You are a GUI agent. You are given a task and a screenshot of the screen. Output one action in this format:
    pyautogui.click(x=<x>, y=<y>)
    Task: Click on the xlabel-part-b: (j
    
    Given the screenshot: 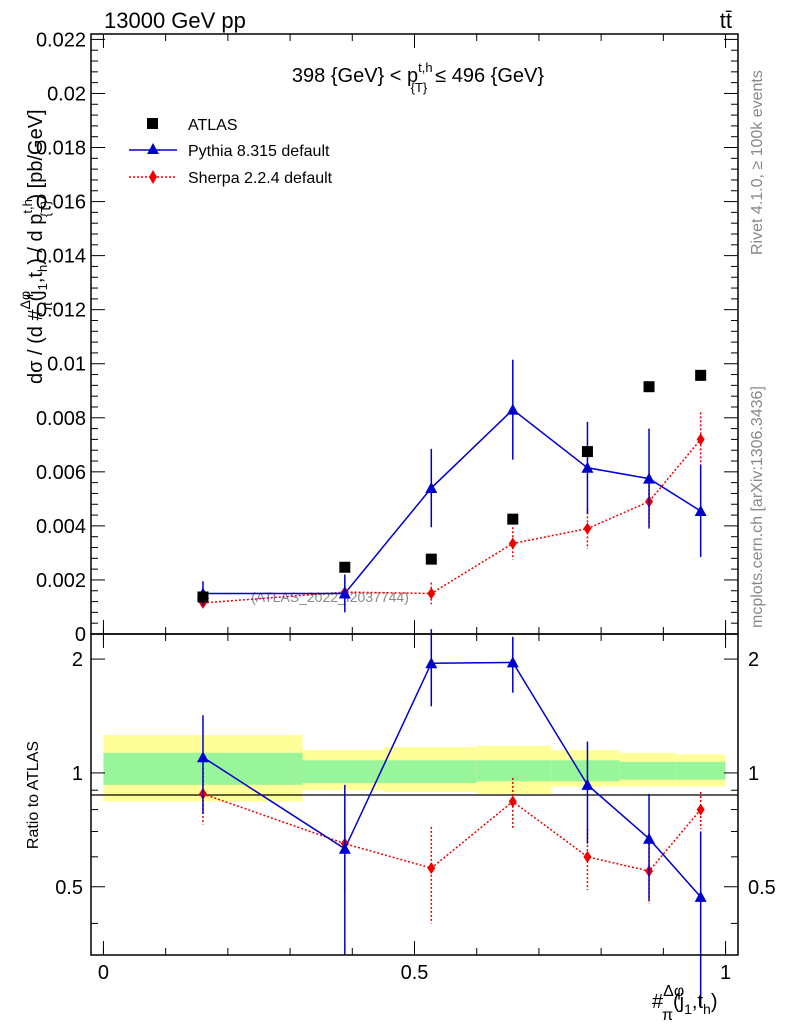 What is the action you would take?
    pyautogui.click(x=678, y=1002)
    